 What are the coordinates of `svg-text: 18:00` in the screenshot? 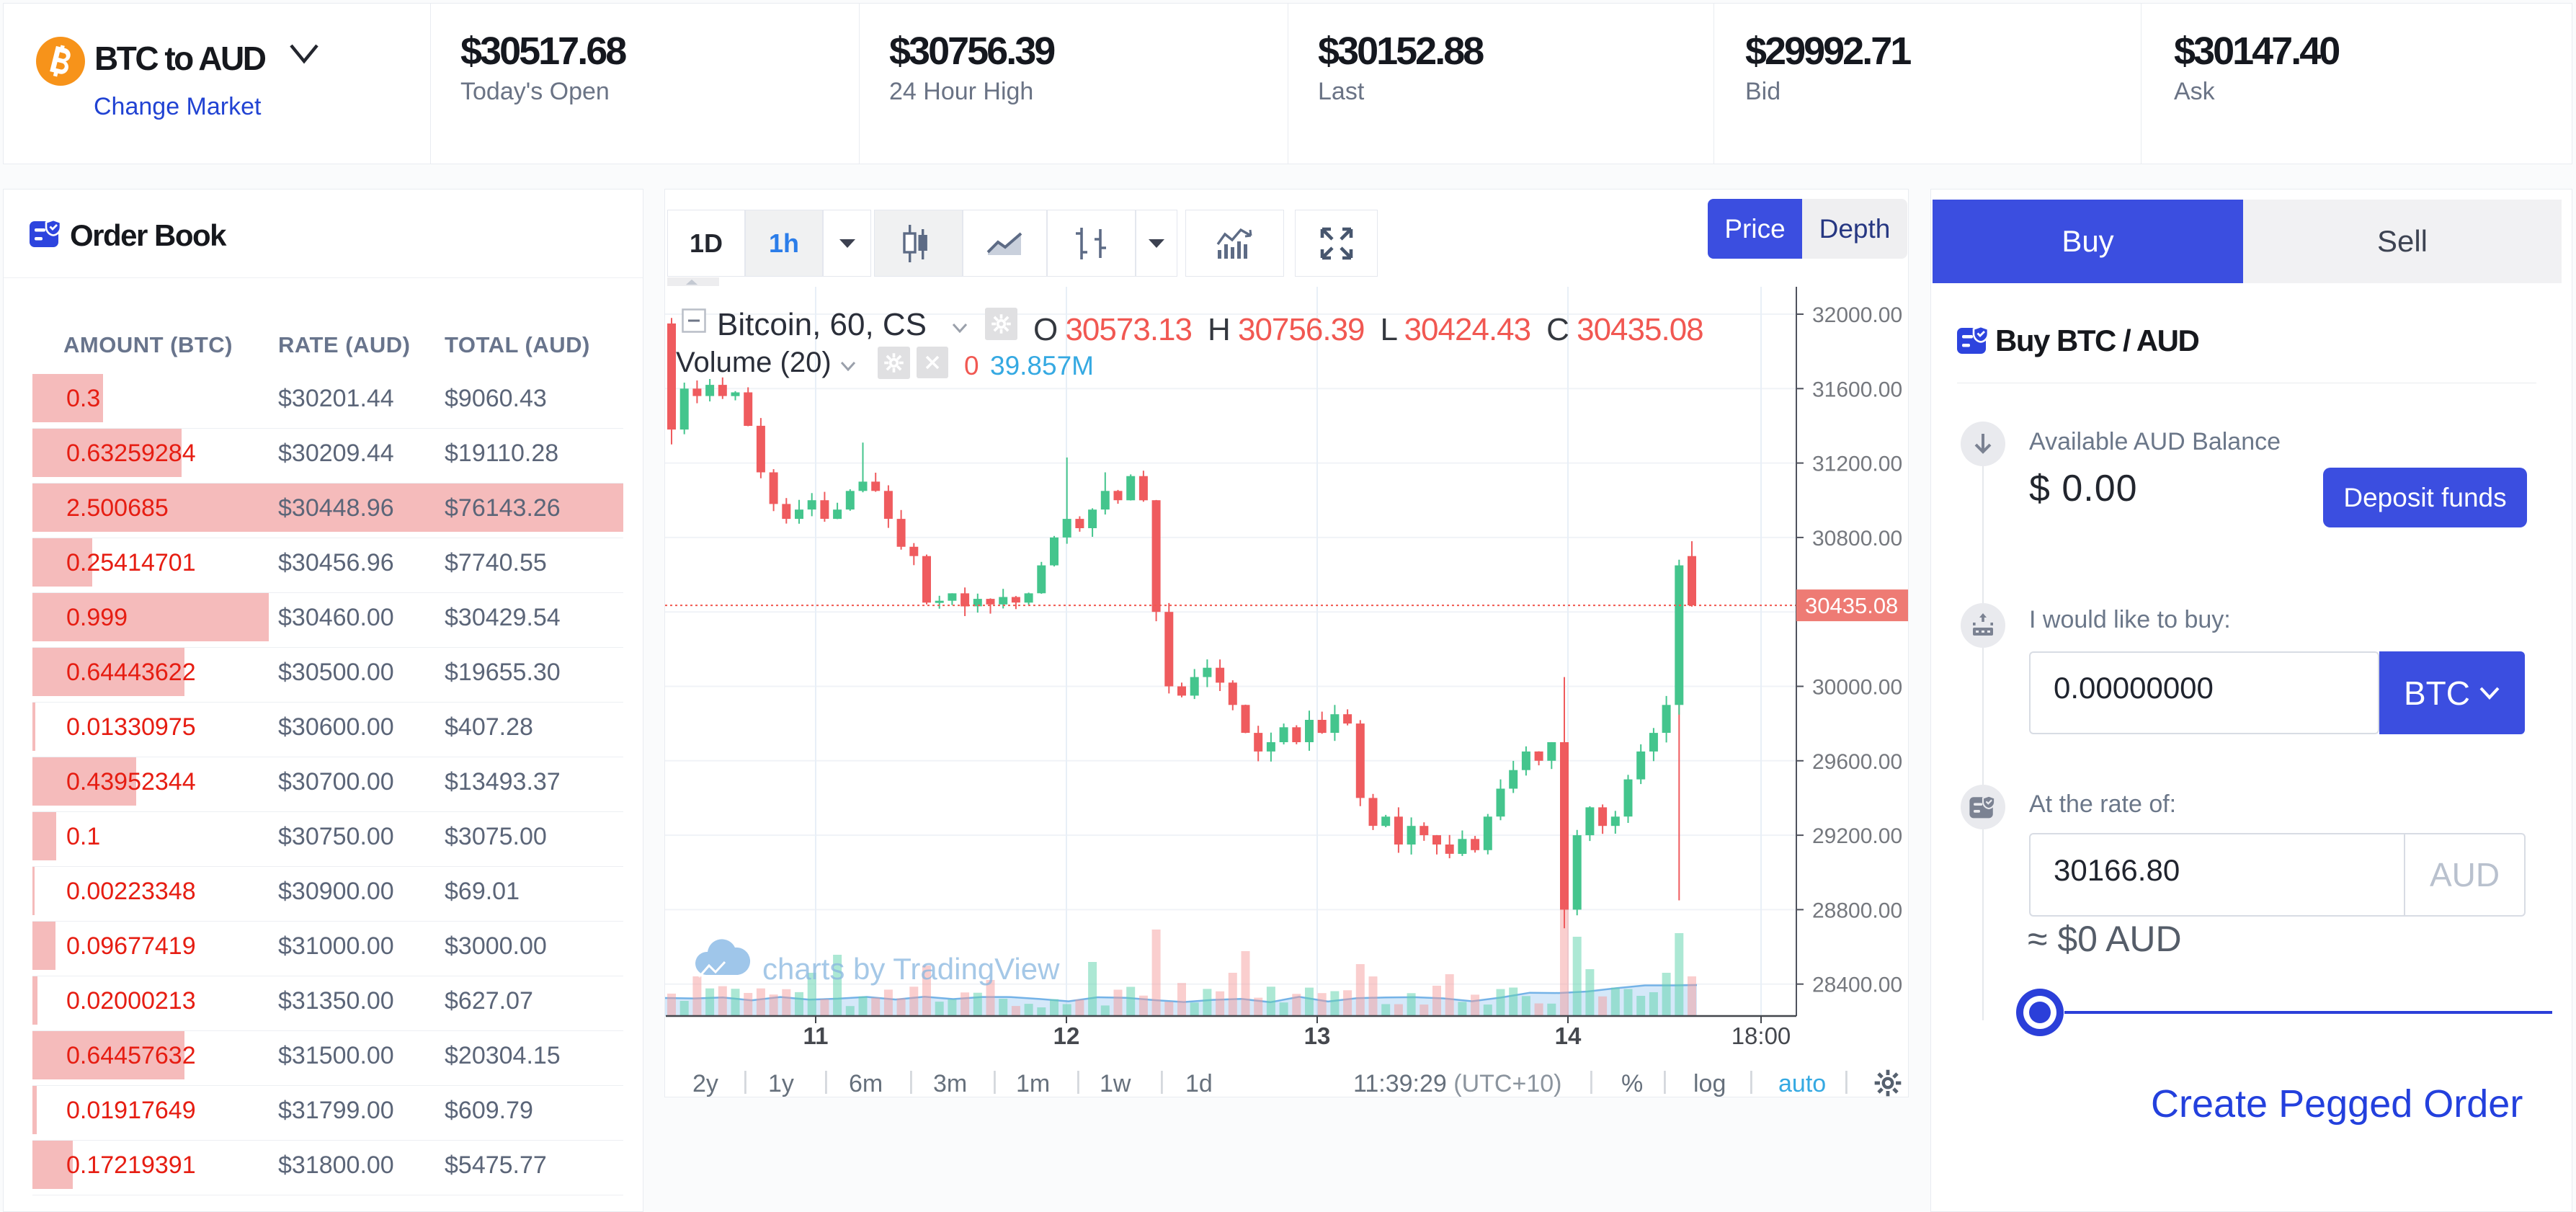 It's located at (1761, 1035).